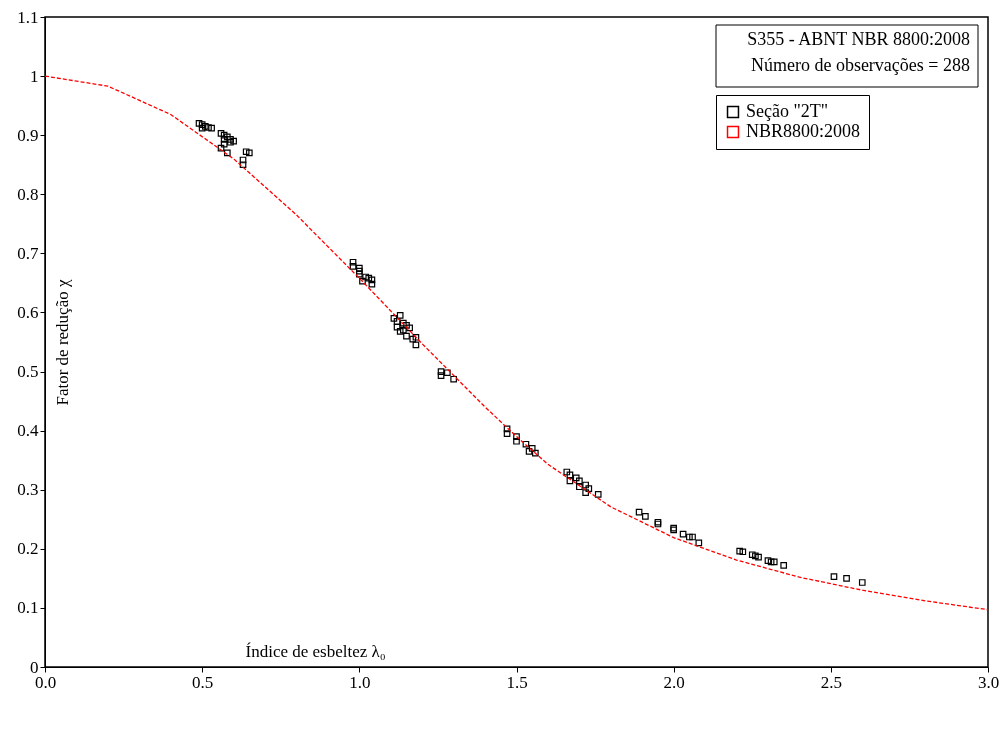 This screenshot has width=1005, height=733. I want to click on legend-label: Seção "2T", so click(787, 111).